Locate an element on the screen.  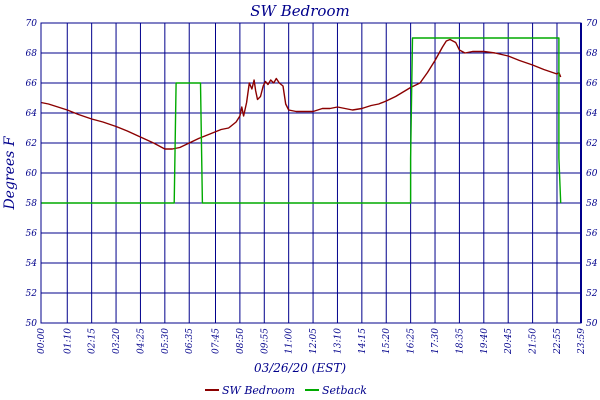
y-tick-label-right: 64 is located at coordinates (592, 114).